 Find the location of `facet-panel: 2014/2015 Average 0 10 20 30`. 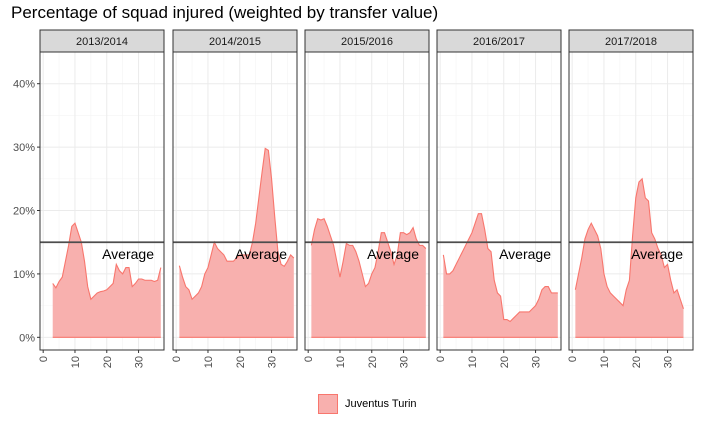

facet-panel: 2014/2015 Average 0 10 20 30 is located at coordinates (234, 198).